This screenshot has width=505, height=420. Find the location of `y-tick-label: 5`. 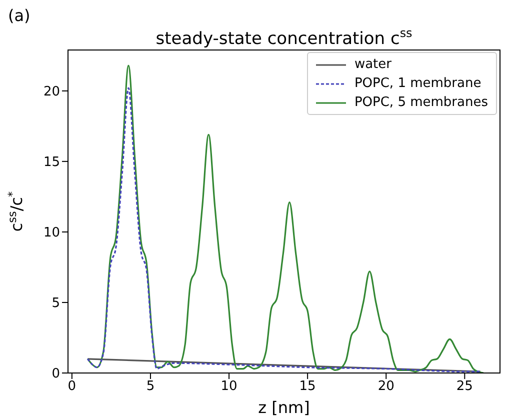

y-tick-label: 5 is located at coordinates (56, 304).